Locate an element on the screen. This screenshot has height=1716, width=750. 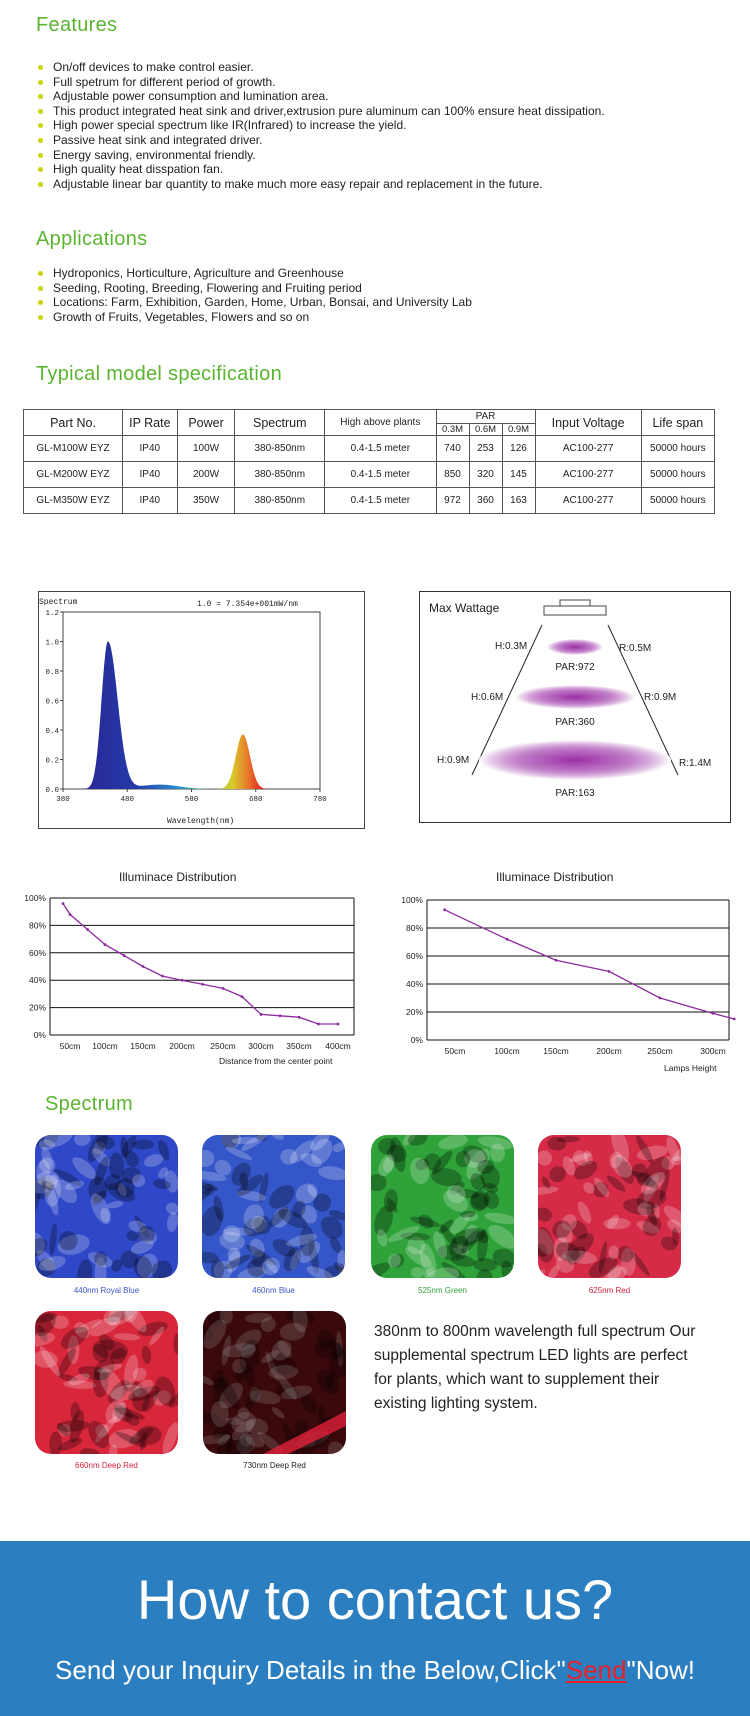
level-2-par: PAR:360 is located at coordinates (575, 722).